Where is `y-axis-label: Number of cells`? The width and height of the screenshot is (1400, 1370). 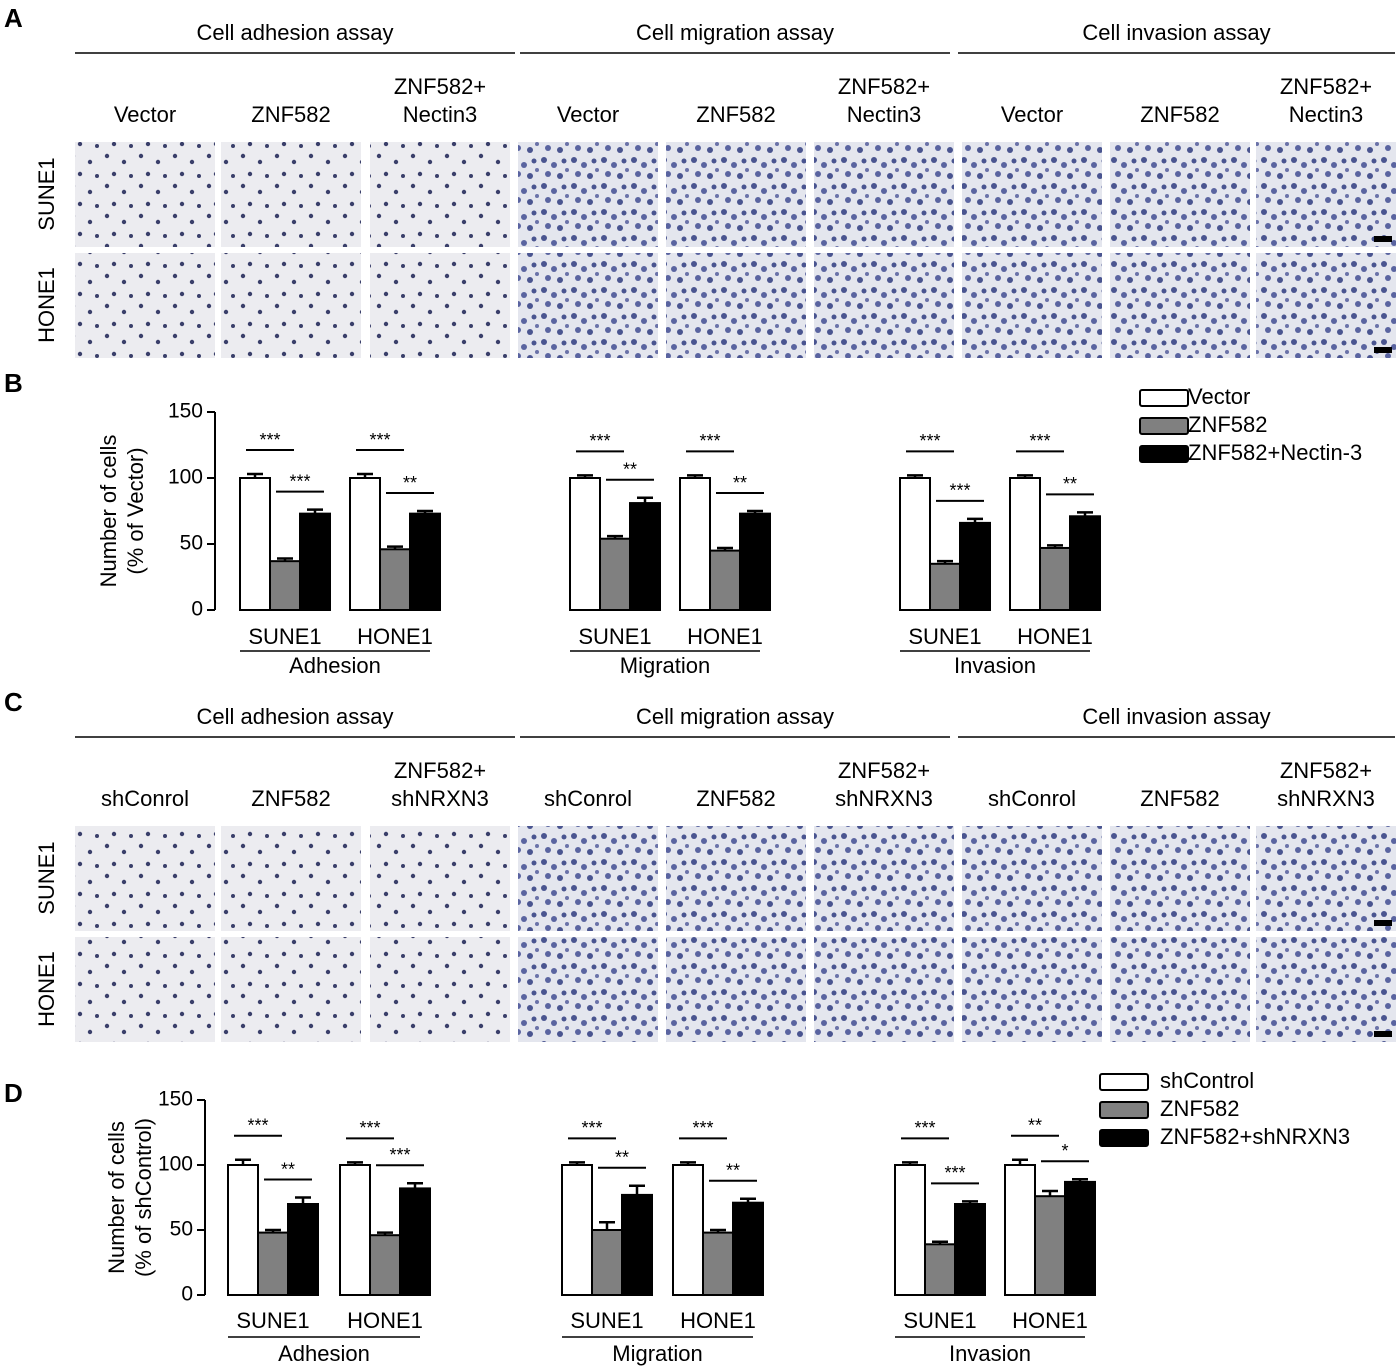
y-axis-label: Number of cells is located at coordinates (116, 1197).